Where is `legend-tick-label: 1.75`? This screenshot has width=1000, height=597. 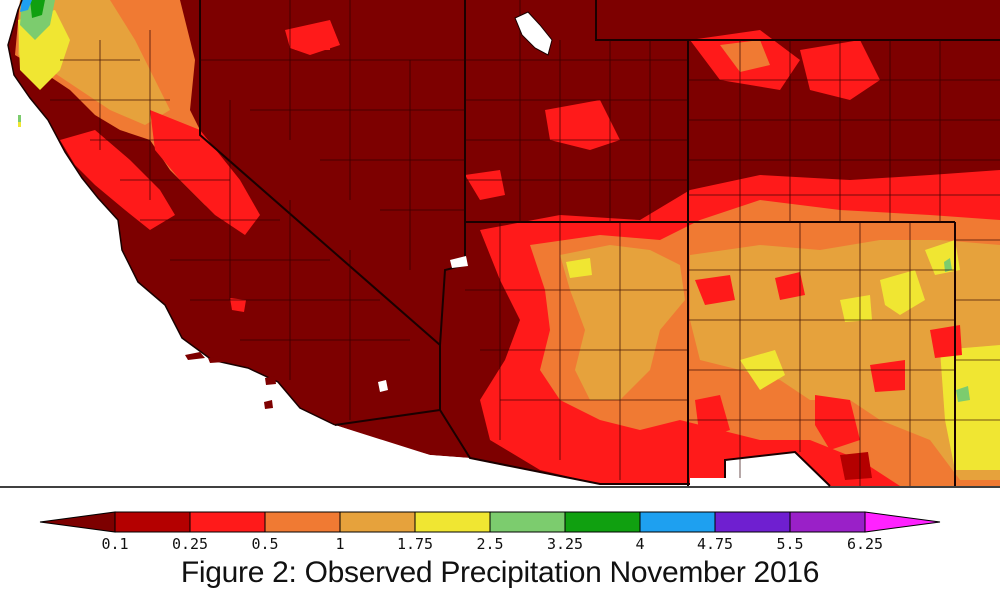
legend-tick-label: 1.75 is located at coordinates (415, 544).